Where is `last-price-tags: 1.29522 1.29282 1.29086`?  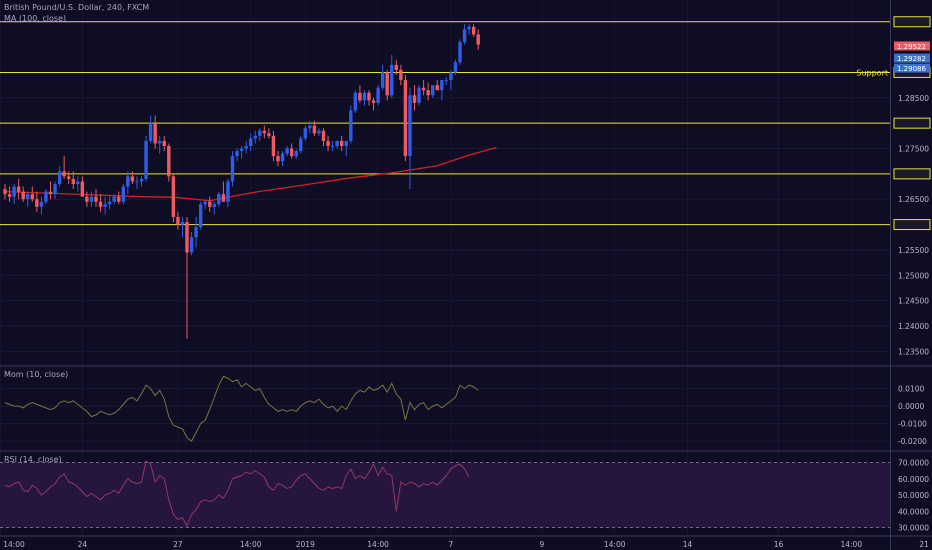 last-price-tags: 1.29522 1.29282 1.29086 is located at coordinates (912, 123).